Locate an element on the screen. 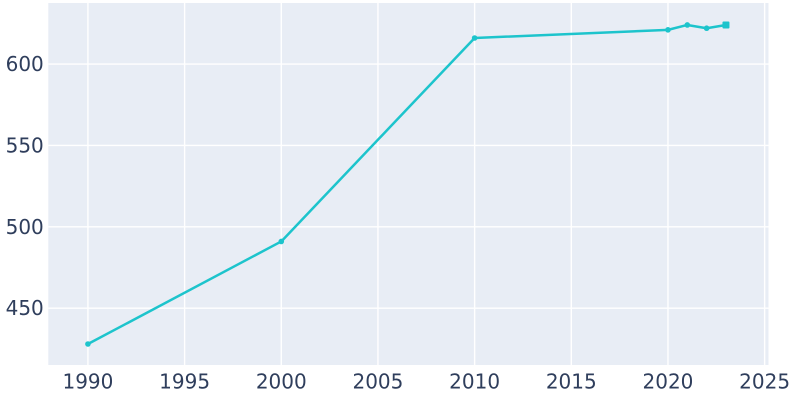 Image resolution: width=800 pixels, height=400 pixels. x-axis-tick-label: 2020 is located at coordinates (668, 382).